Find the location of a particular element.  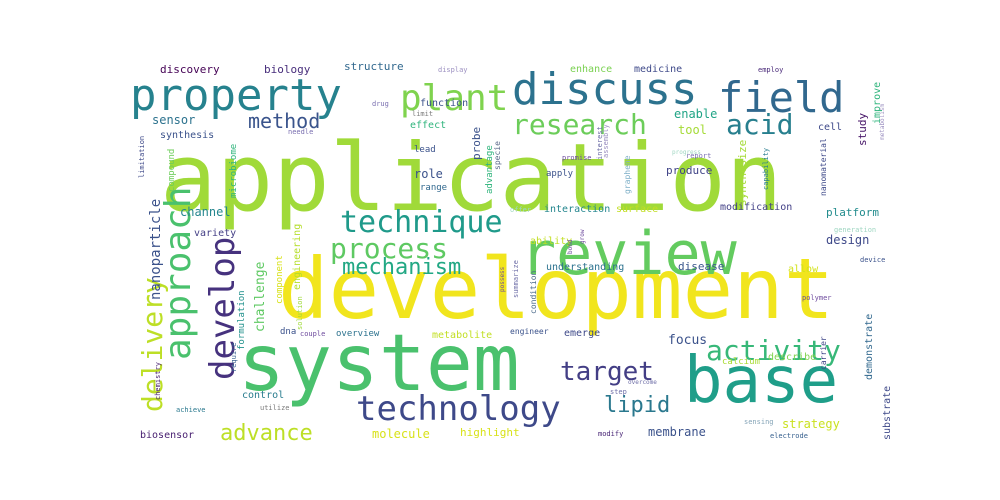

word-method: method is located at coordinates (284, 121).